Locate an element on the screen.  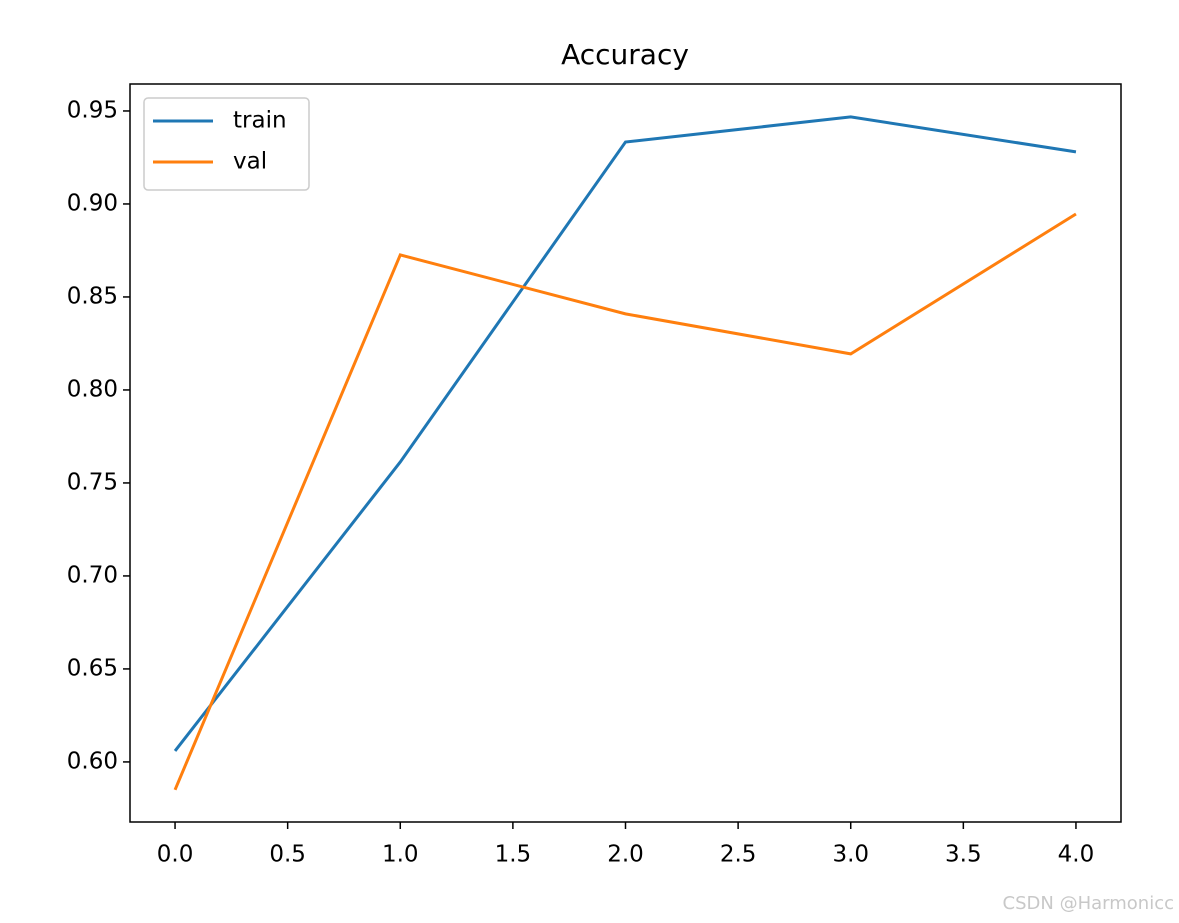
x-tick-label: 0.0 is located at coordinates (175, 855).